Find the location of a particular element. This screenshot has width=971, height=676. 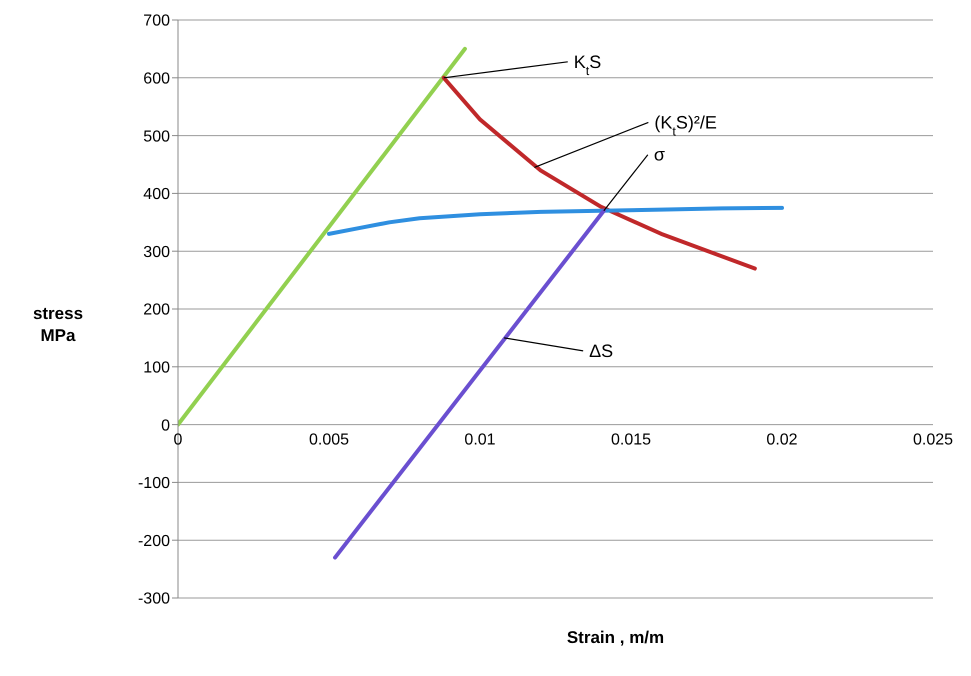

y-tick-label: -300 is located at coordinates (154, 599).